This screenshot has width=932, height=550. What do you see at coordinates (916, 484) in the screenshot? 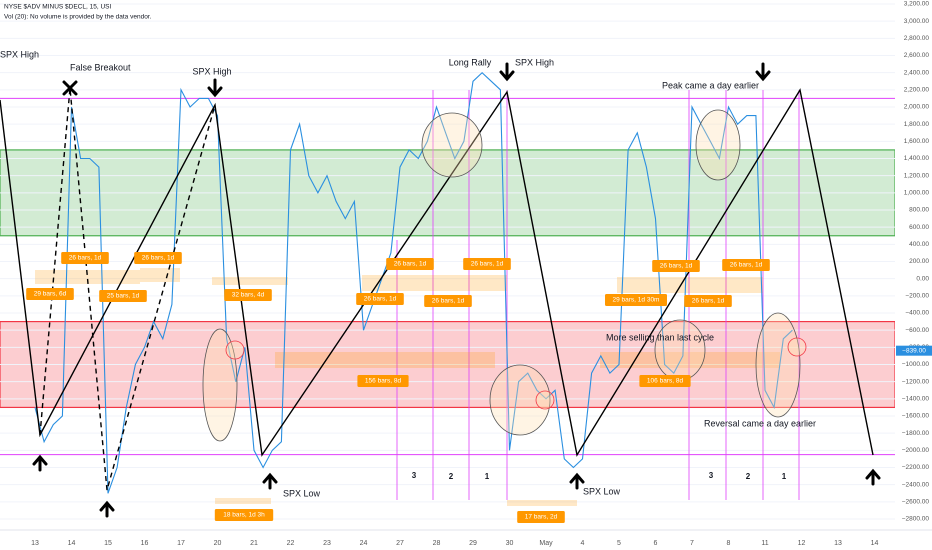
I see `y-tick-label: −2400.00` at bounding box center [916, 484].